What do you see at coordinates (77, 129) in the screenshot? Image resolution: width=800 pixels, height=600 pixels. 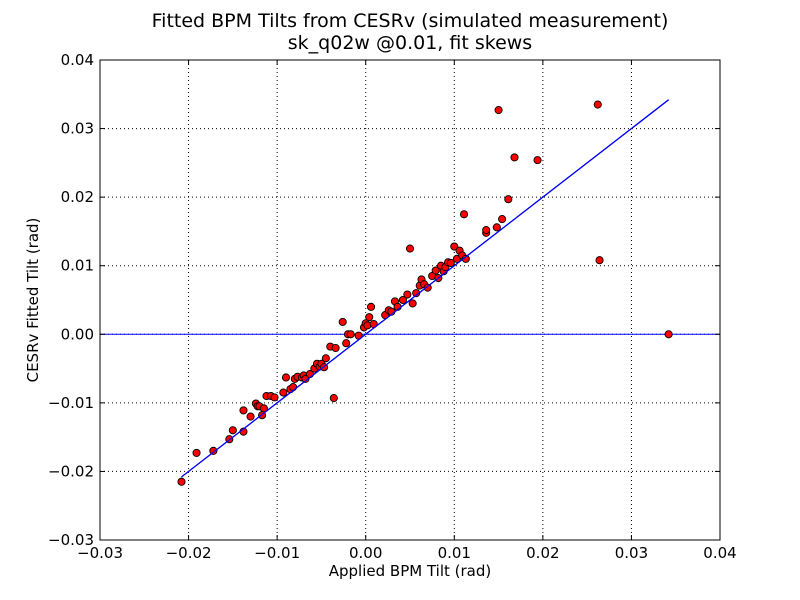 I see `y-tick-label: 0.03` at bounding box center [77, 129].